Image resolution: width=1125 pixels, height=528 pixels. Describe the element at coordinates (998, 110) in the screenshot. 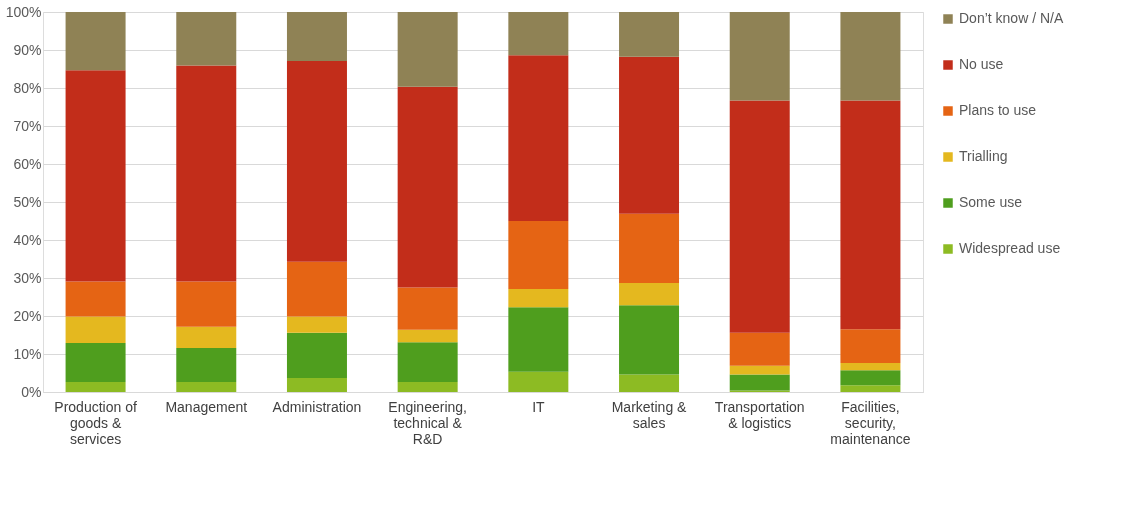

I see `legend-label: Plans to use` at that location.